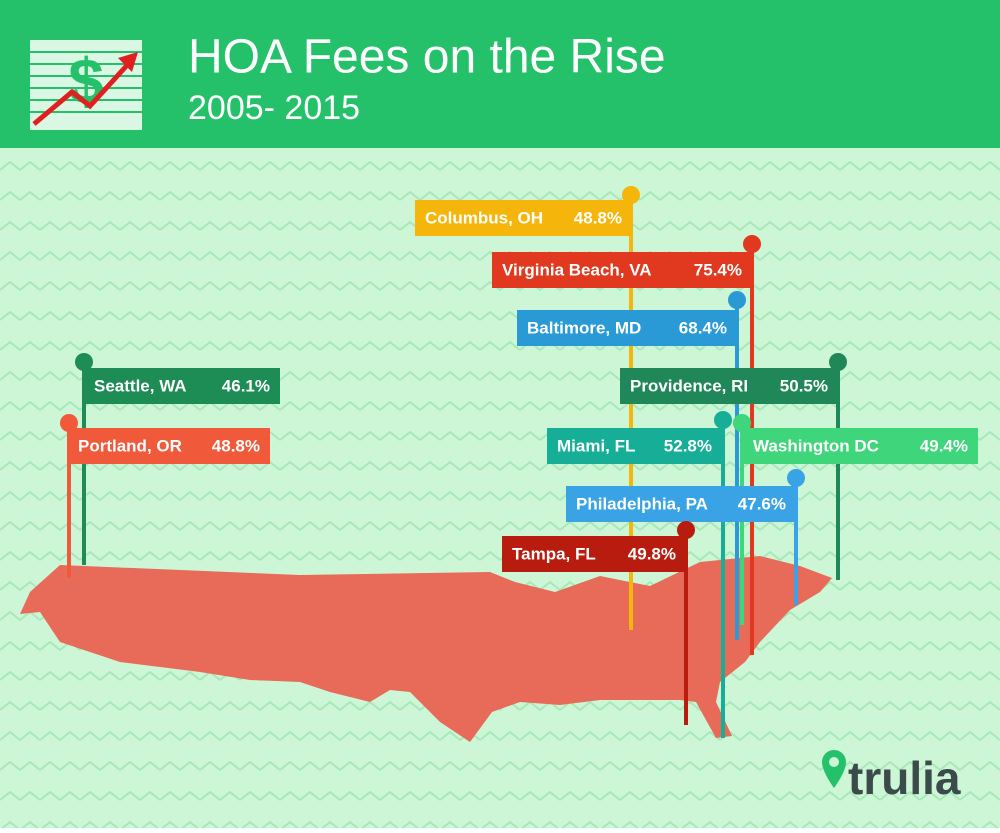 This screenshot has height=833, width=1000. What do you see at coordinates (944, 445) in the screenshot?
I see `value-label: 49.4%` at bounding box center [944, 445].